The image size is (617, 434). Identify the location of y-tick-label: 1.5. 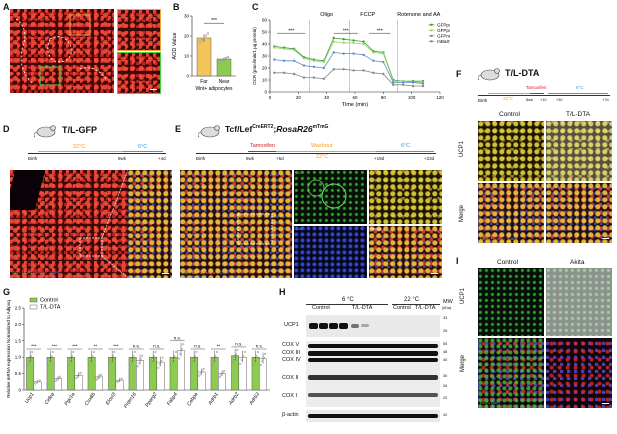
(18, 340).